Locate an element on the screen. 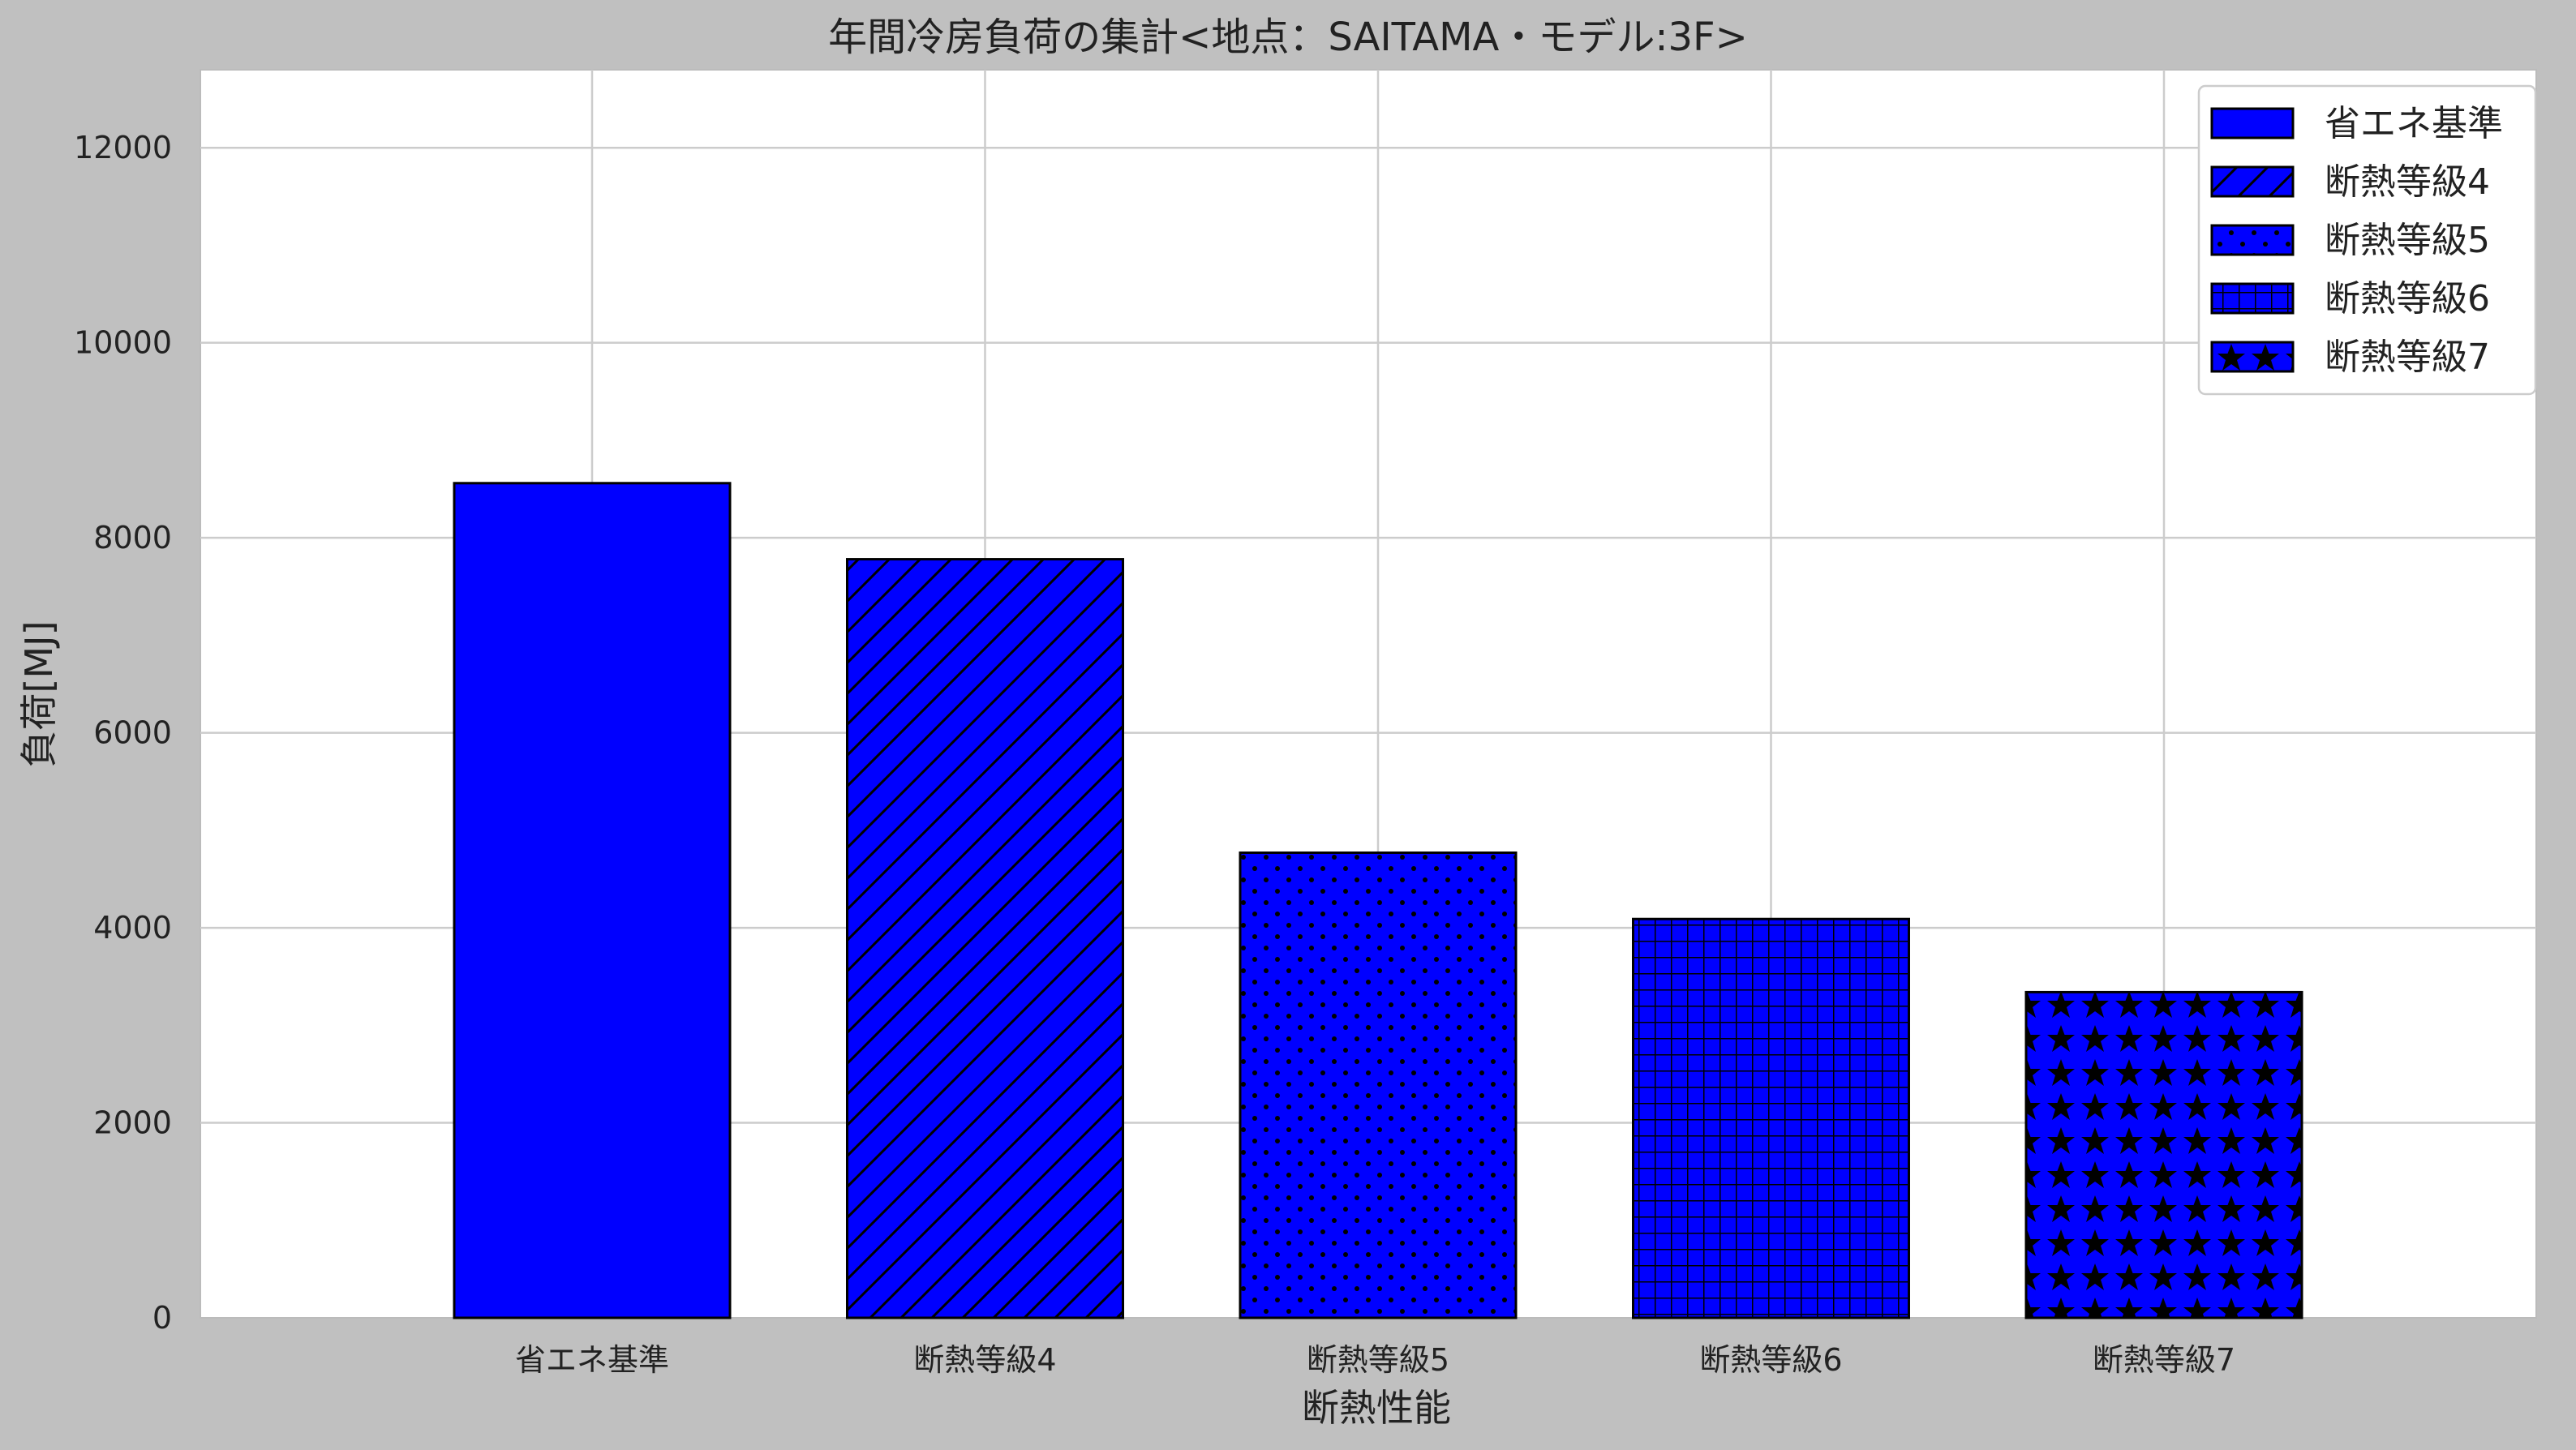 The height and width of the screenshot is (1450, 2576). y-tick-label: 6000 is located at coordinates (132, 733).